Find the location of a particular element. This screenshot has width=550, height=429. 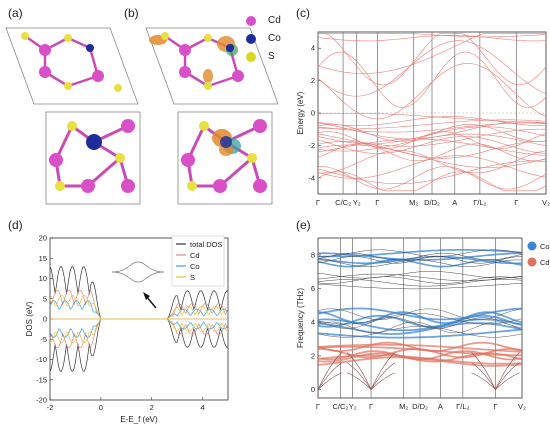

x-tick-label-d: -2 is located at coordinates (50, 407).